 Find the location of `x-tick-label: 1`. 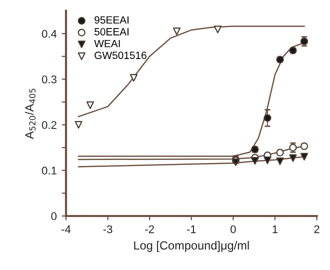

x-tick-label: 1 is located at coordinates (275, 229).